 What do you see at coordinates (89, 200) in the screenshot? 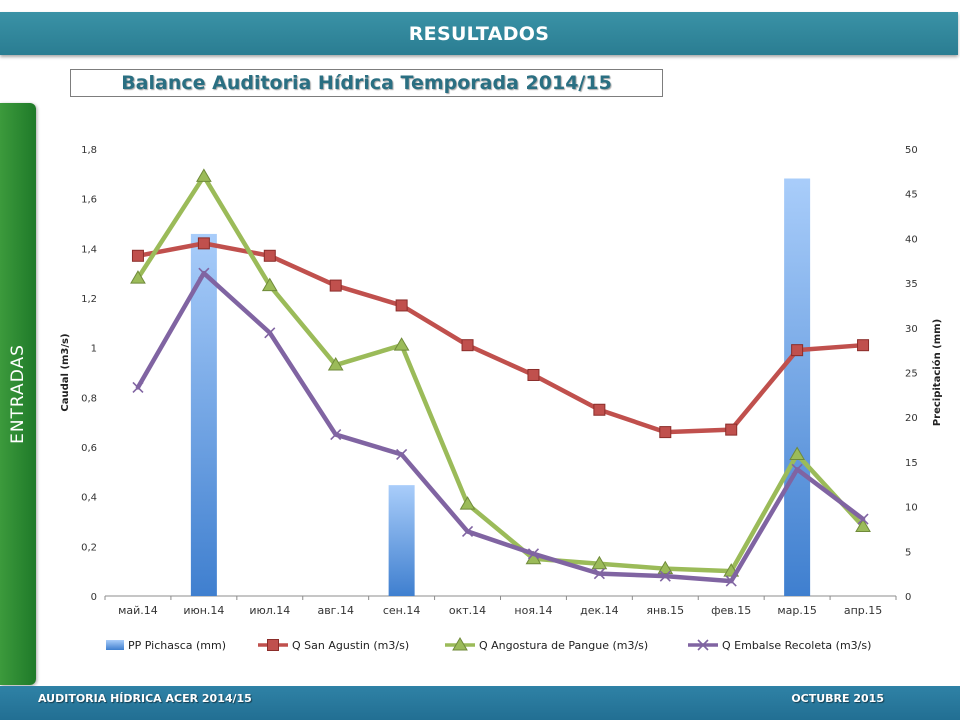
I see `y-tick-label-left: 1,6` at bounding box center [89, 200].